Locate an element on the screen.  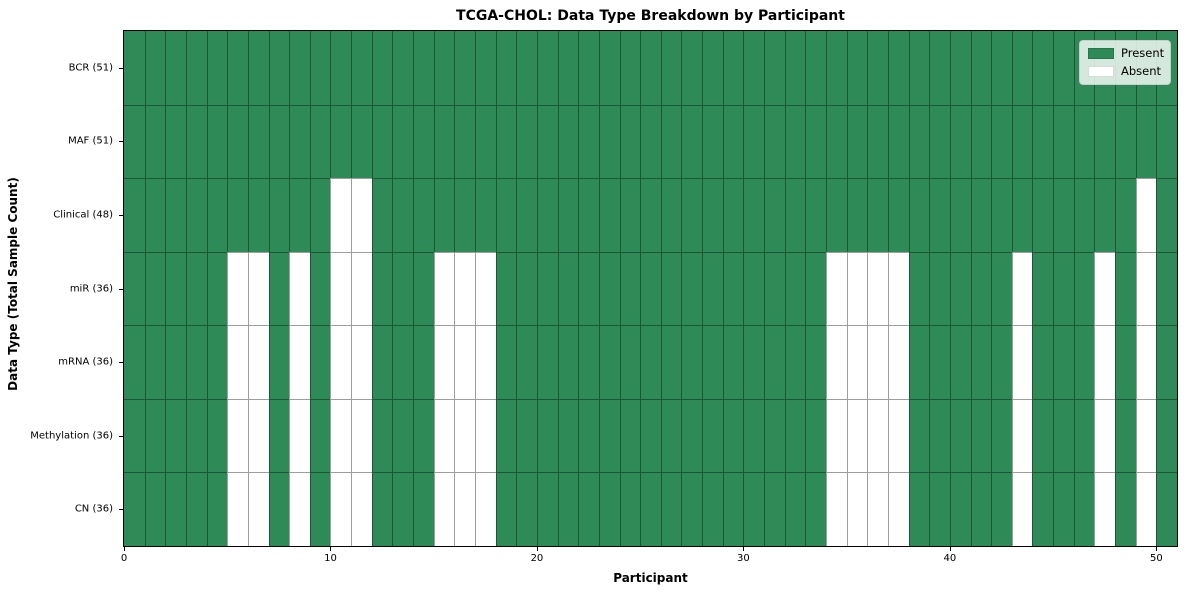
heatmap-cell-Clinical-p6 is located at coordinates (258, 215).